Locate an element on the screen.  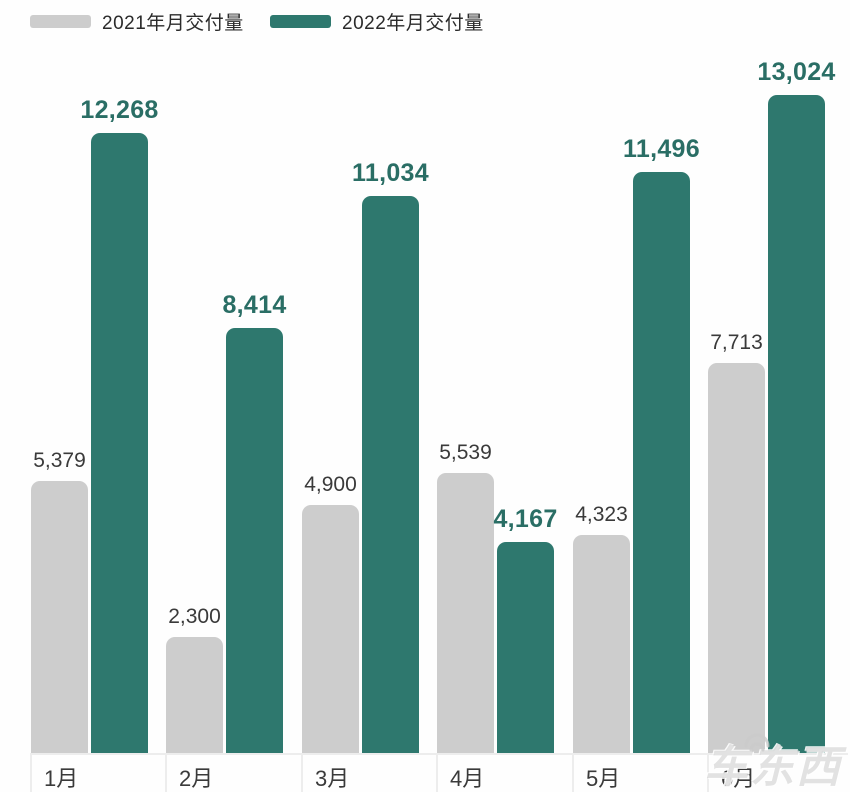
value-label-2022-5月: 11,496 is located at coordinates (661, 149).